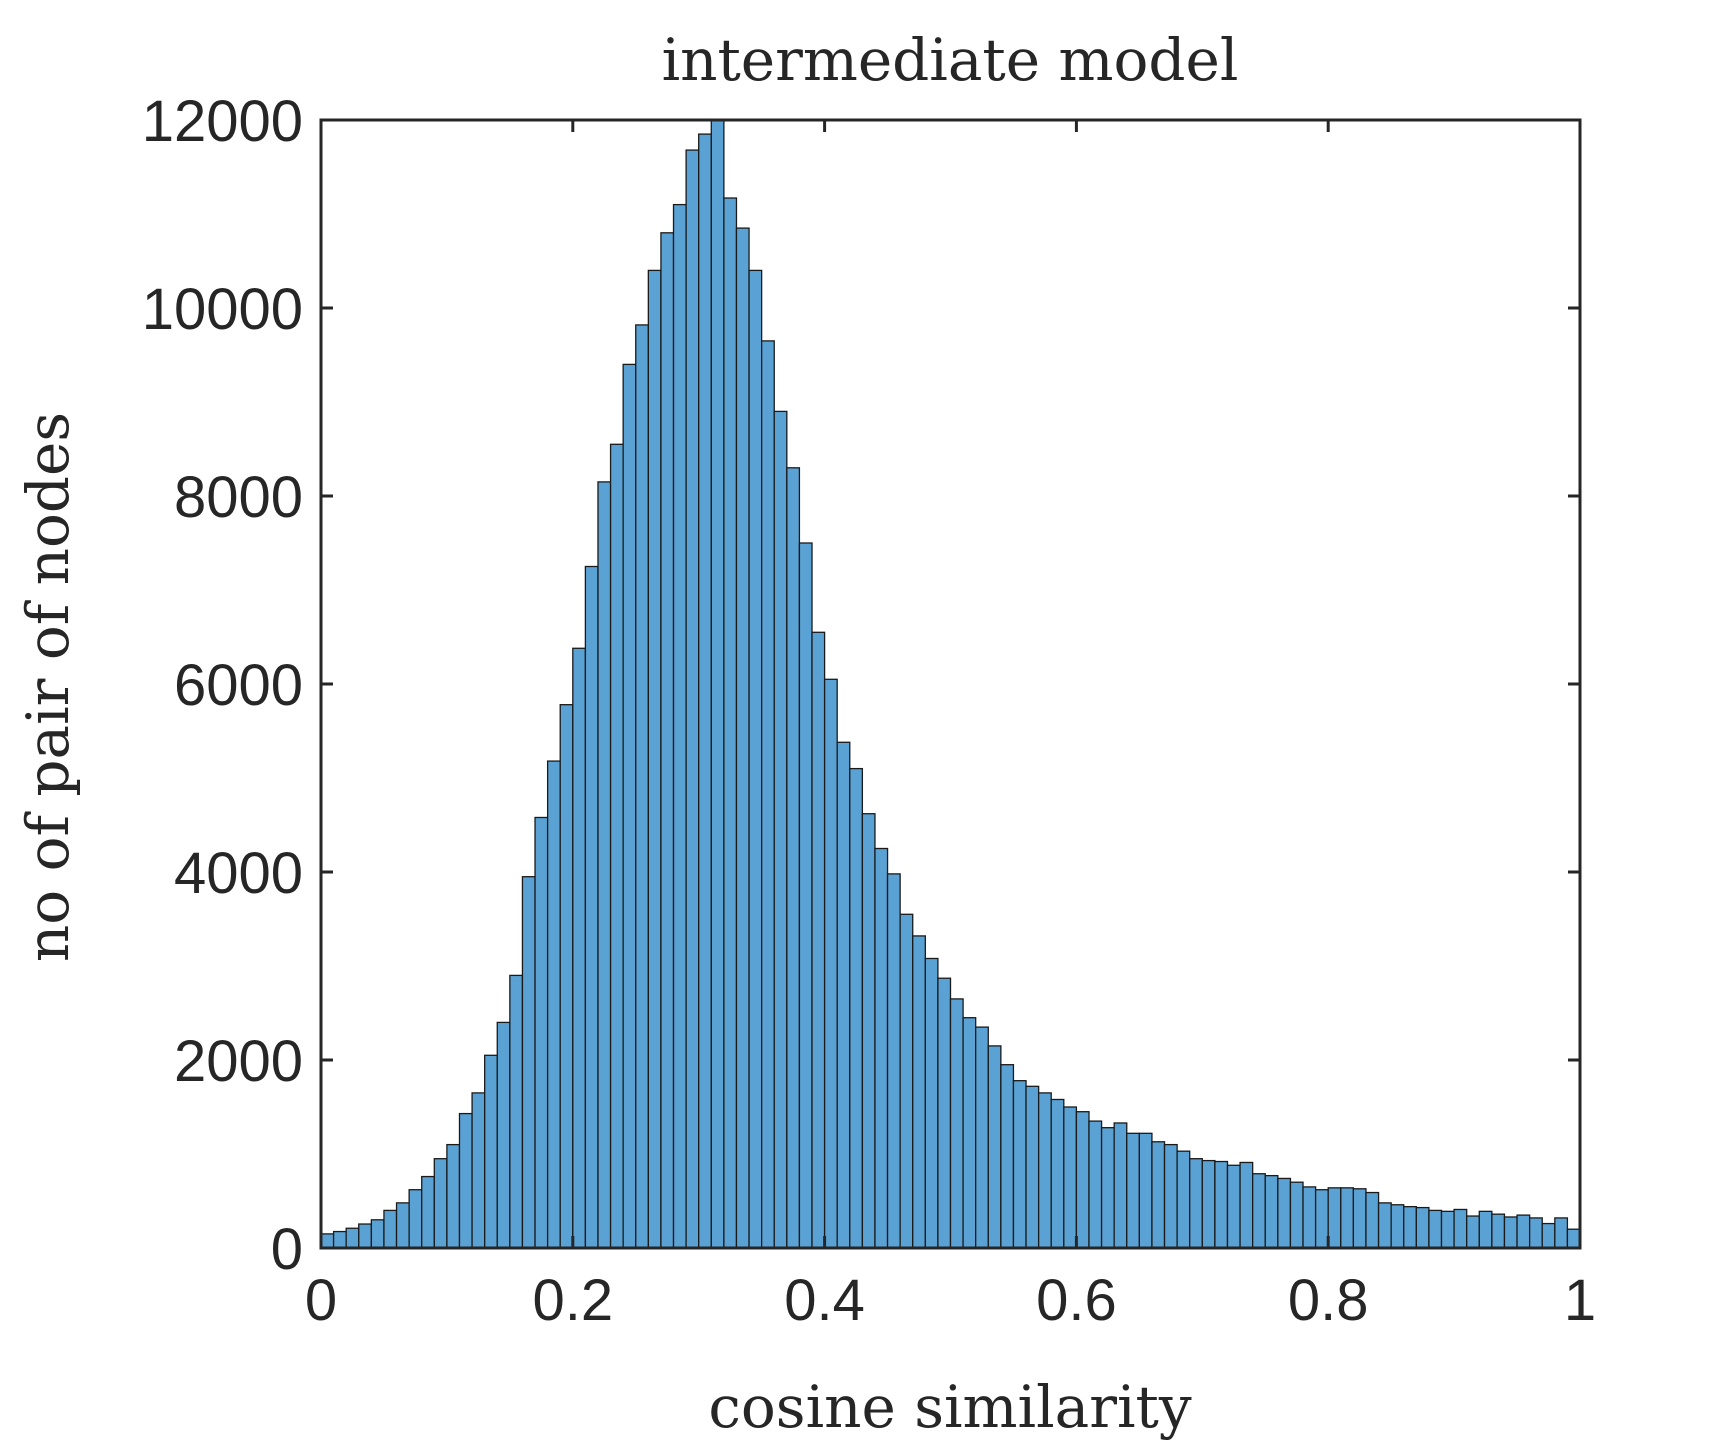 This screenshot has width=1732, height=1450. I want to click on y-tick-label: 0, so click(287, 1249).